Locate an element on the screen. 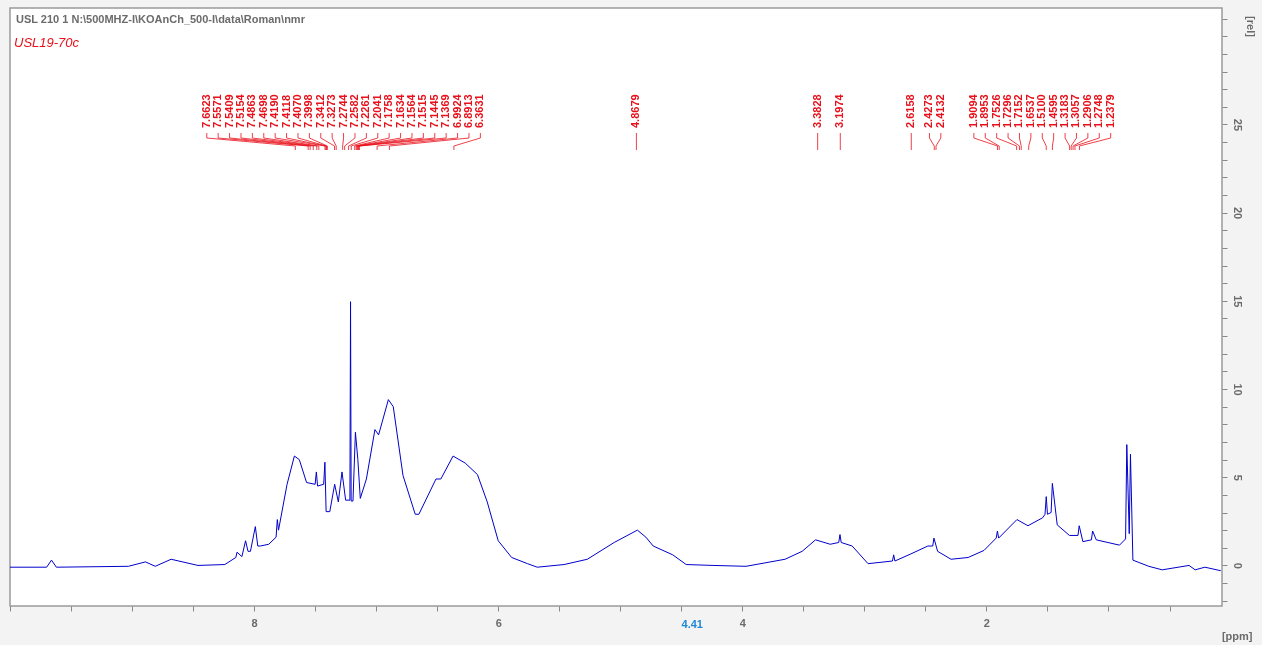  annotation: 1.8953 is located at coordinates (984, 111).